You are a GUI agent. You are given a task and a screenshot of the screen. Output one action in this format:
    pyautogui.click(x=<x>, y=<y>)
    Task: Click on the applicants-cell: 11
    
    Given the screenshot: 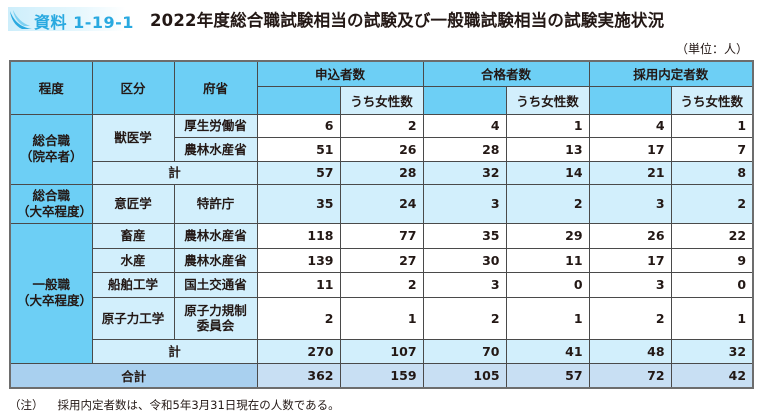 What is the action you would take?
    pyautogui.click(x=298, y=284)
    